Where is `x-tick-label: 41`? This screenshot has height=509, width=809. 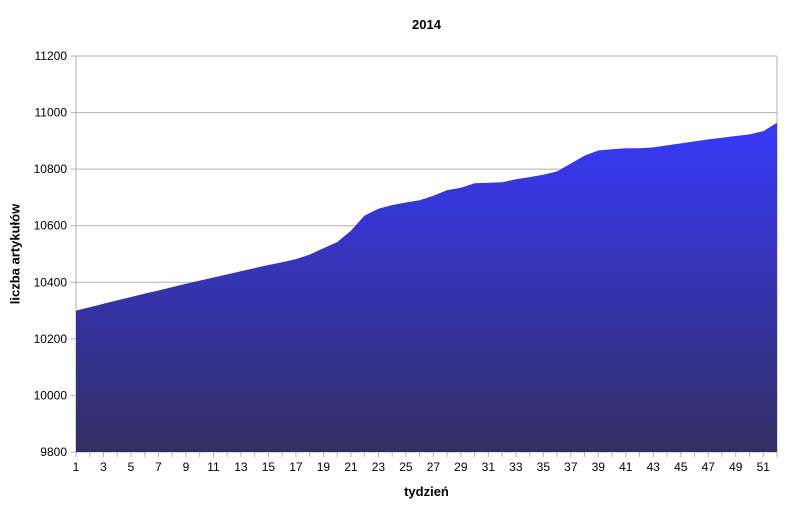 x-tick-label: 41 is located at coordinates (626, 467).